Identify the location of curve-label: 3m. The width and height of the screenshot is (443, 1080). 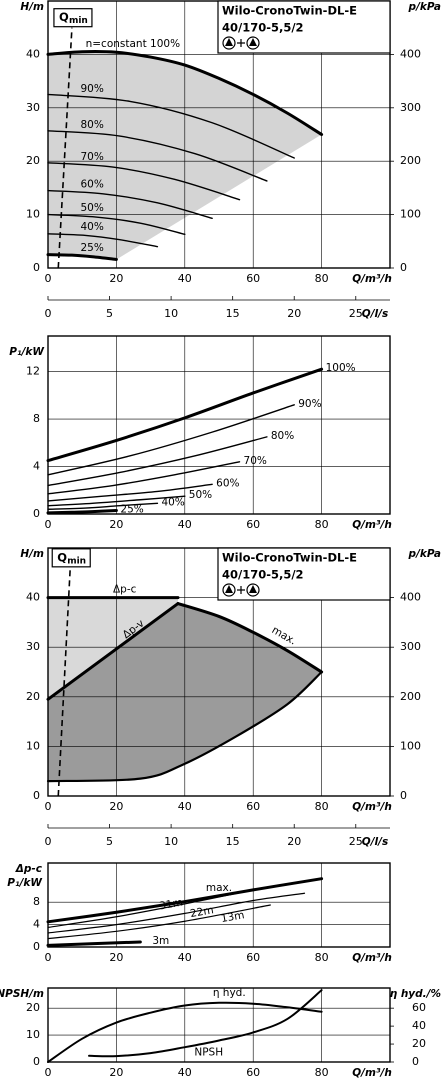
(160, 941).